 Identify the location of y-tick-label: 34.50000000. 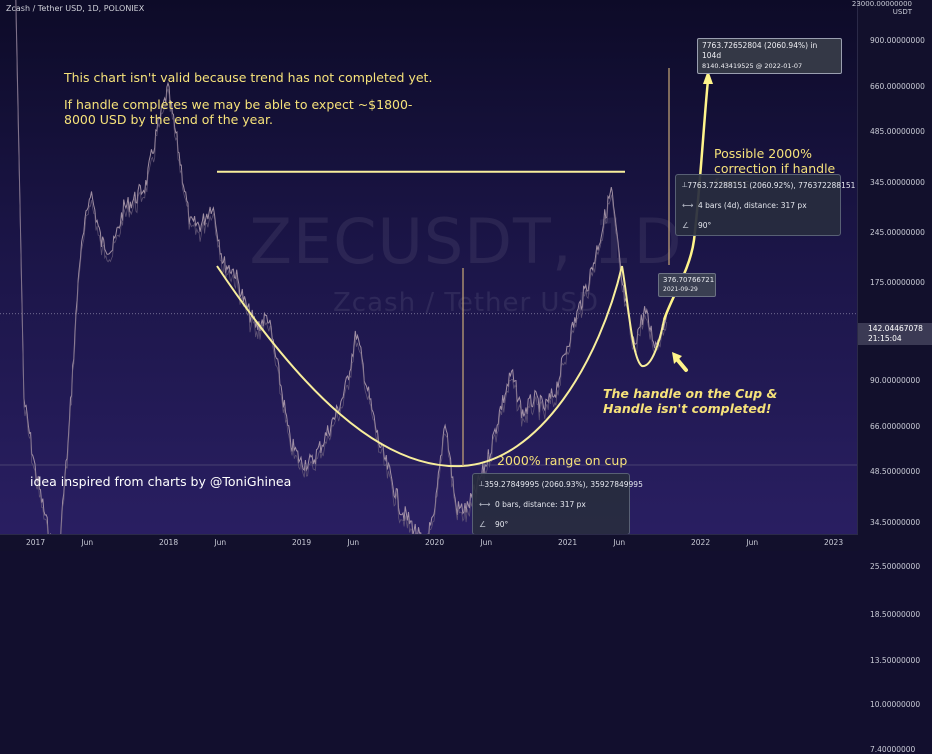
(895, 522).